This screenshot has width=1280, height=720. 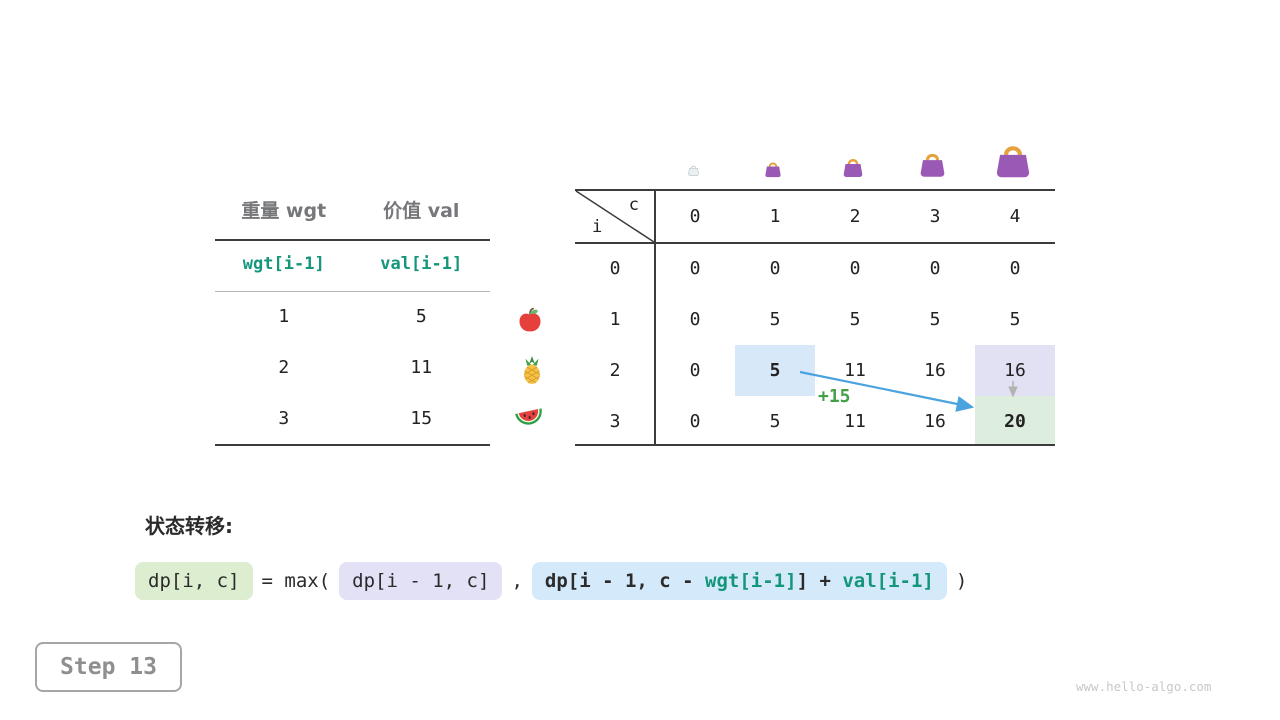 I want to click on step-label: Step 13, so click(x=108, y=667).